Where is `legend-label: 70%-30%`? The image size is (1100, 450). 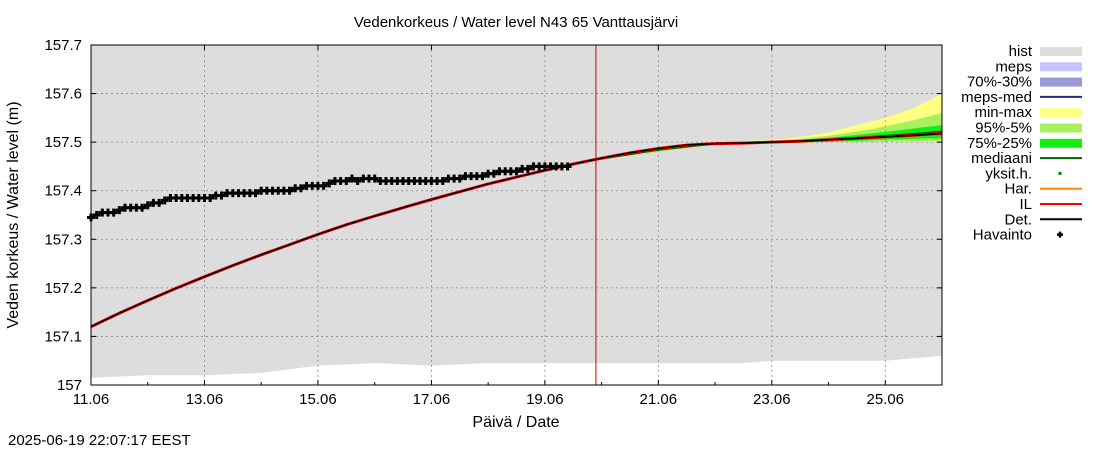
legend-label: 70%-30% is located at coordinates (999, 82).